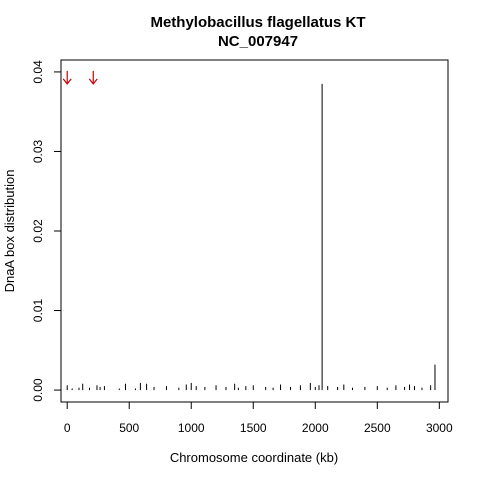  I want to click on chart-title-line2: NC_007947, so click(258, 41).